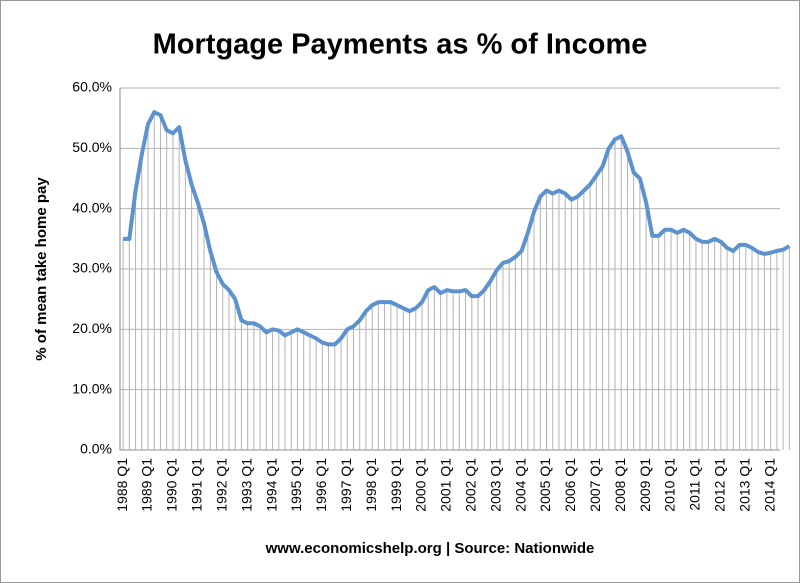 This screenshot has width=800, height=583. I want to click on x-tick-label: 1990 Q1, so click(172, 485).